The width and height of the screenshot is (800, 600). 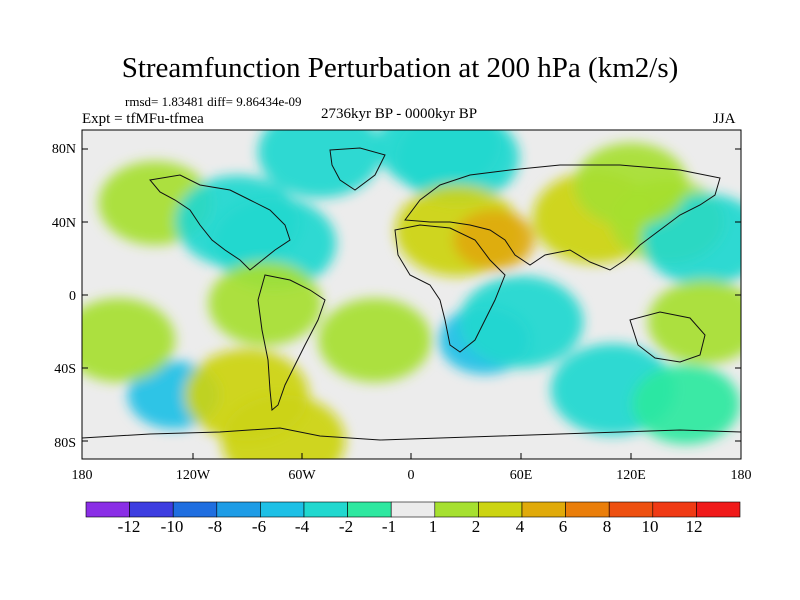 What do you see at coordinates (72, 296) in the screenshot?
I see `lat-tick-0: 0` at bounding box center [72, 296].